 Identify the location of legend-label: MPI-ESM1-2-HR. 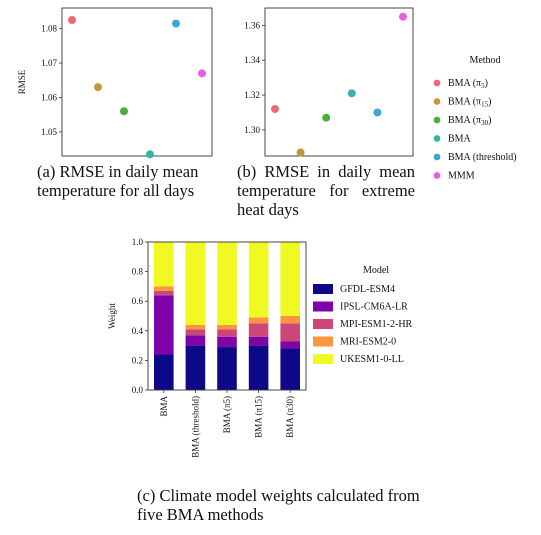
(376, 324).